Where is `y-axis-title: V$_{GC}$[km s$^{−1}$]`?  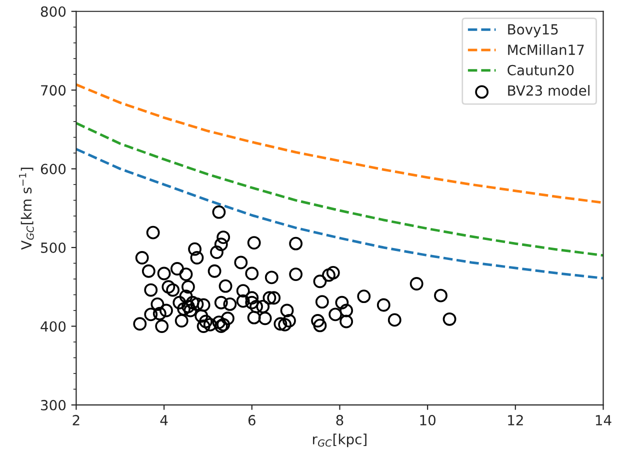 y-axis-title: V$_{GC}$[km s$^{−1}$] is located at coordinates (26, 209).